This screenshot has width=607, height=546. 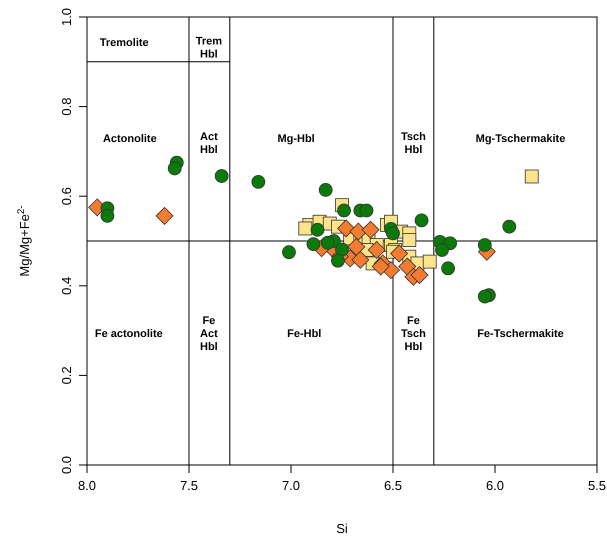 What do you see at coordinates (209, 143) in the screenshot?
I see `annotation: Act Hbl` at bounding box center [209, 143].